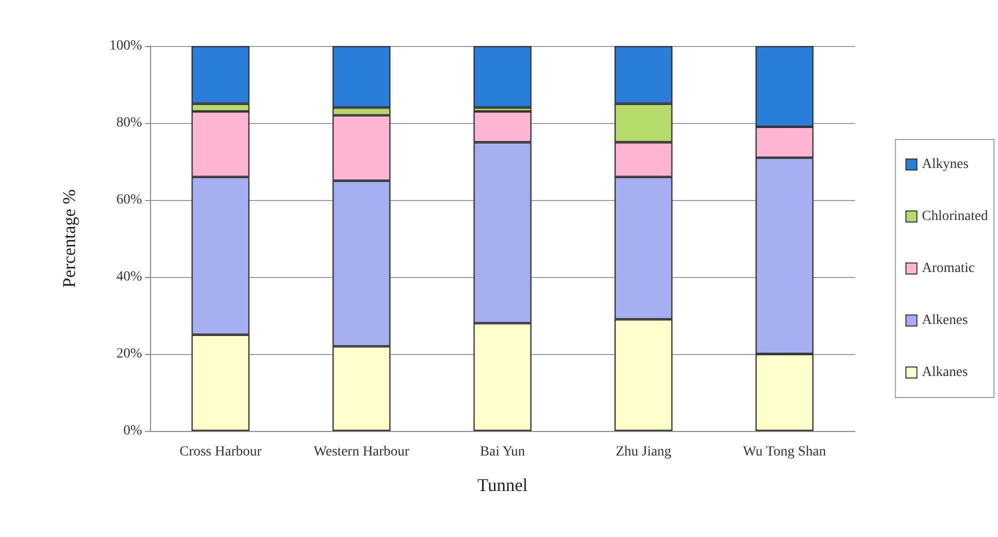 The width and height of the screenshot is (998, 537). What do you see at coordinates (362, 452) in the screenshot?
I see `x-tick-label: Western Harbour` at bounding box center [362, 452].